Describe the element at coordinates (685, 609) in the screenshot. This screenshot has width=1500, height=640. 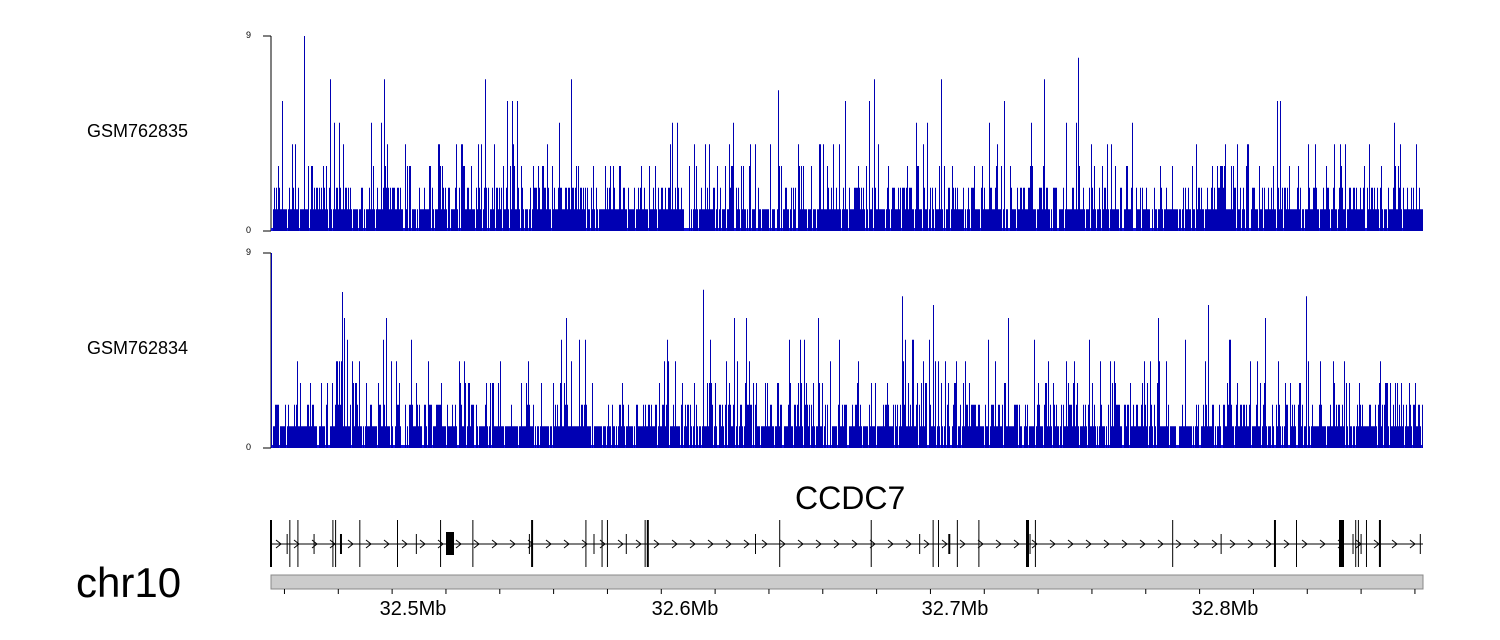
I see `axis-tick-label: 32.6Mb` at that location.